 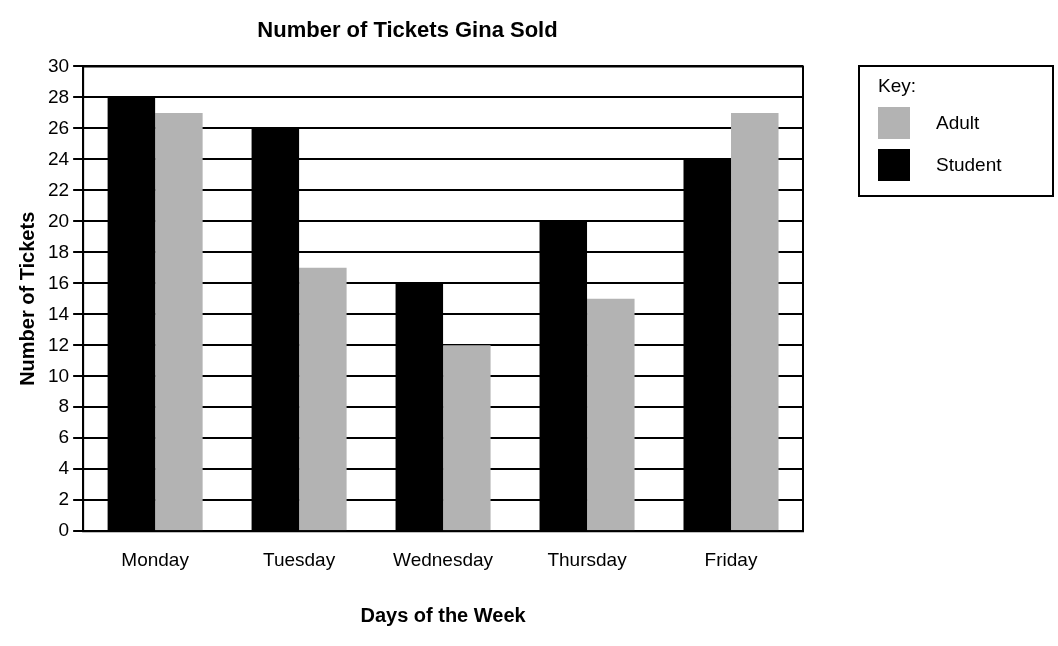 What do you see at coordinates (58, 127) in the screenshot?
I see `y-tick-label: 26` at bounding box center [58, 127].